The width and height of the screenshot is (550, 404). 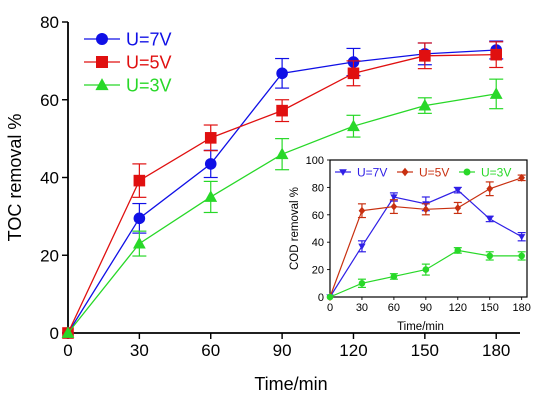 I want to click on inset-frame, so click(x=428, y=228).